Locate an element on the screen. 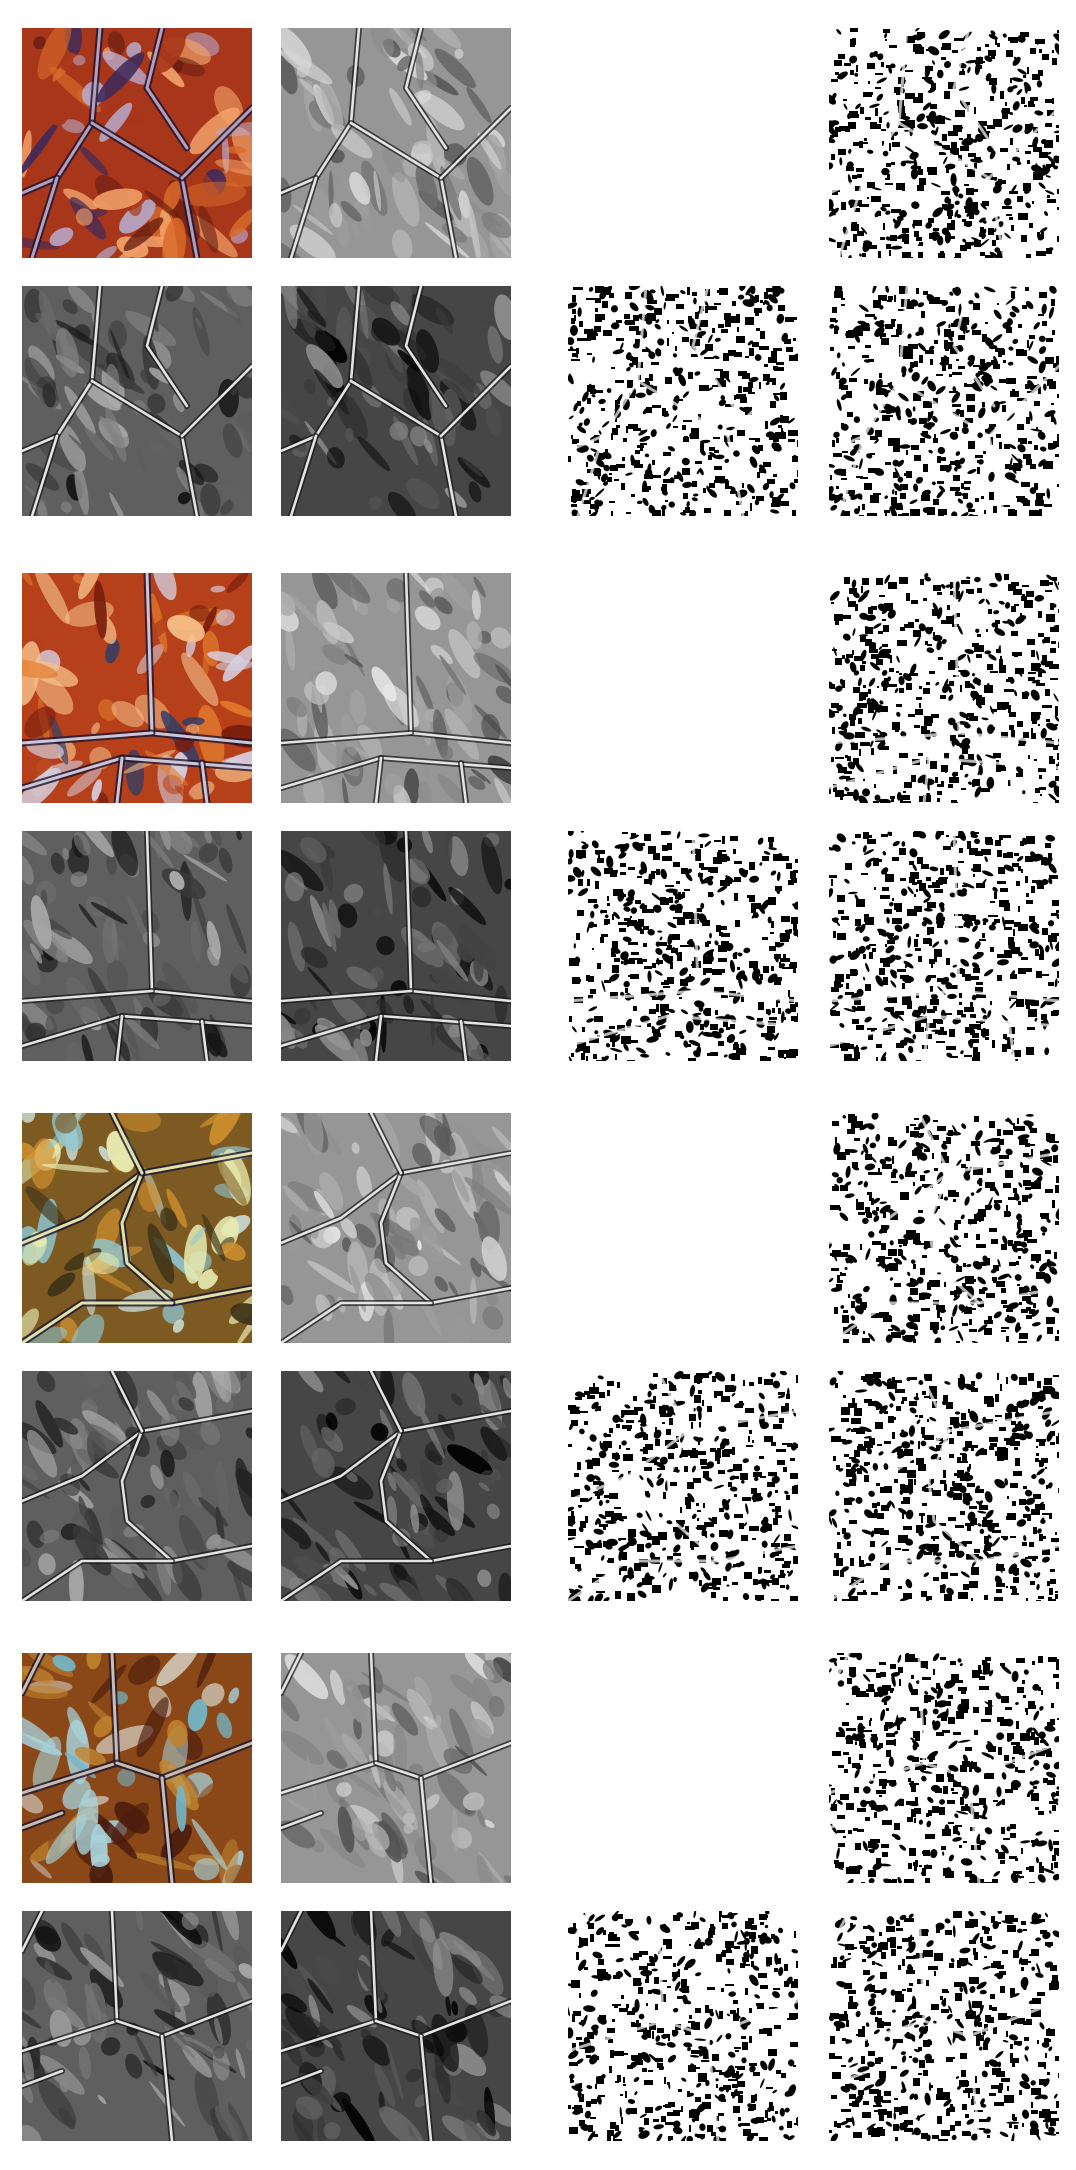  sample-4-row-1-gray-1-panel is located at coordinates (396, 1768).